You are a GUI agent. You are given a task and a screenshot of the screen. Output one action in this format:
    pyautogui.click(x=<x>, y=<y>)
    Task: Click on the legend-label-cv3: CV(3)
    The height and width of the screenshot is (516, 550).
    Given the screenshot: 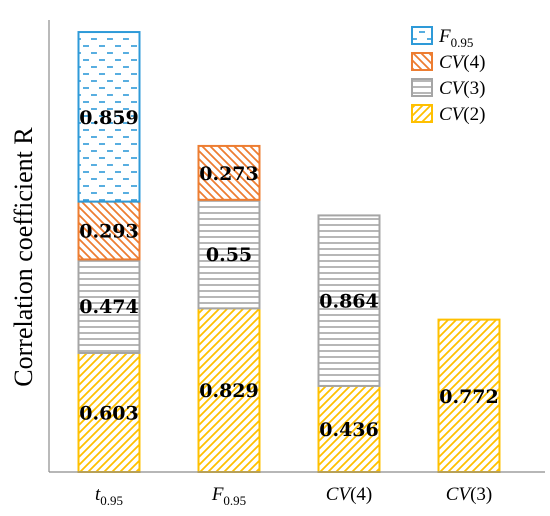 What is the action you would take?
    pyautogui.click(x=462, y=88)
    